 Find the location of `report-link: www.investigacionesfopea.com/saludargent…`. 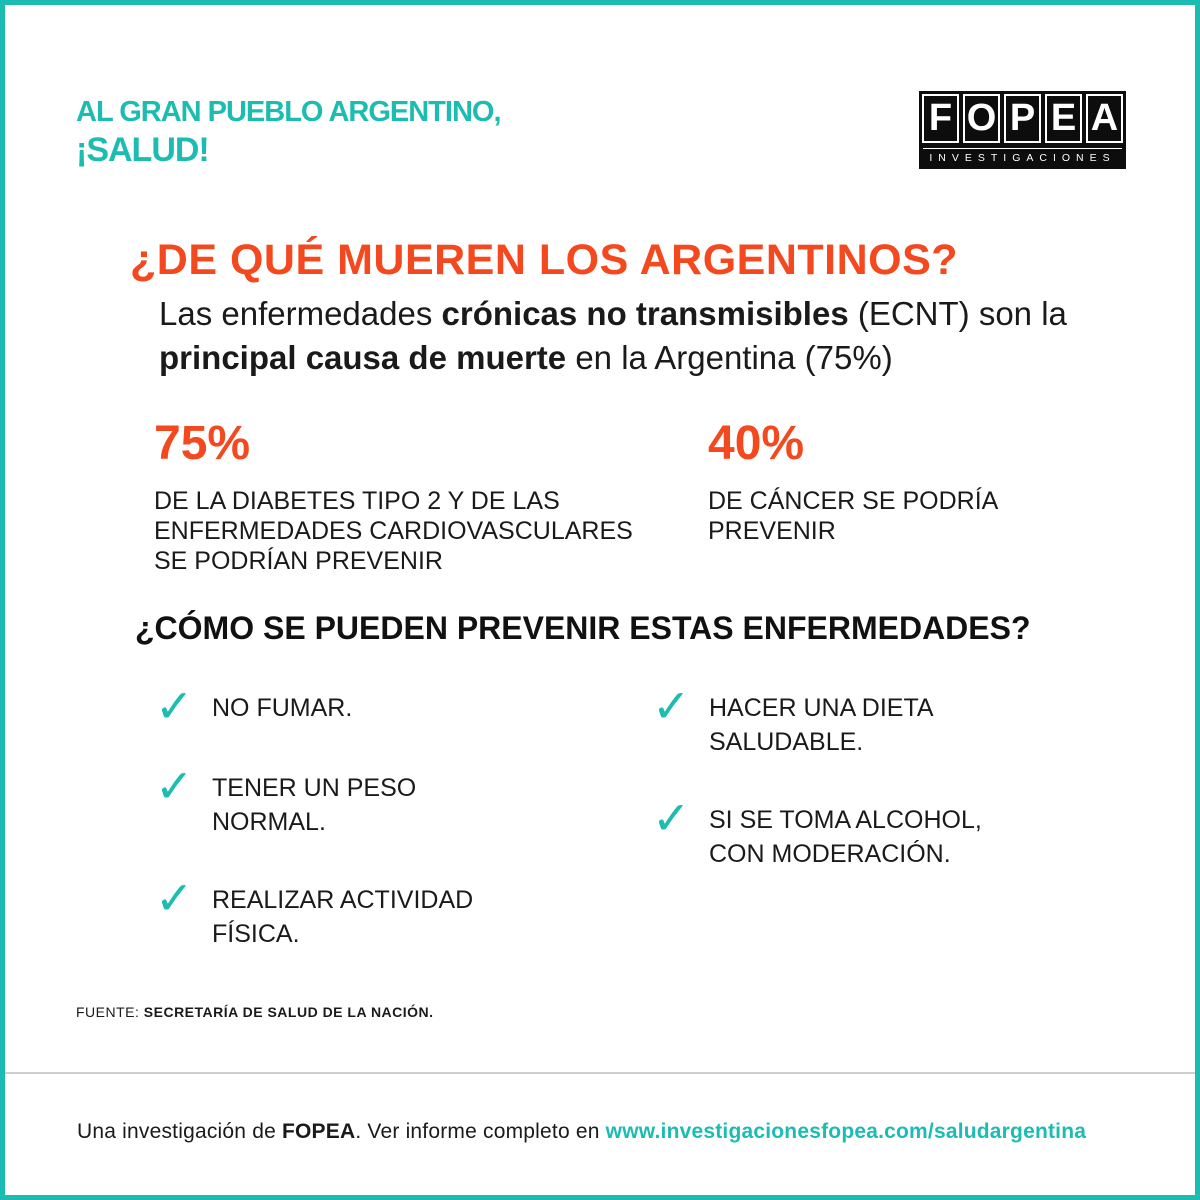

report-link: www.investigacionesfopea.com/saludargent… is located at coordinates (846, 1131).